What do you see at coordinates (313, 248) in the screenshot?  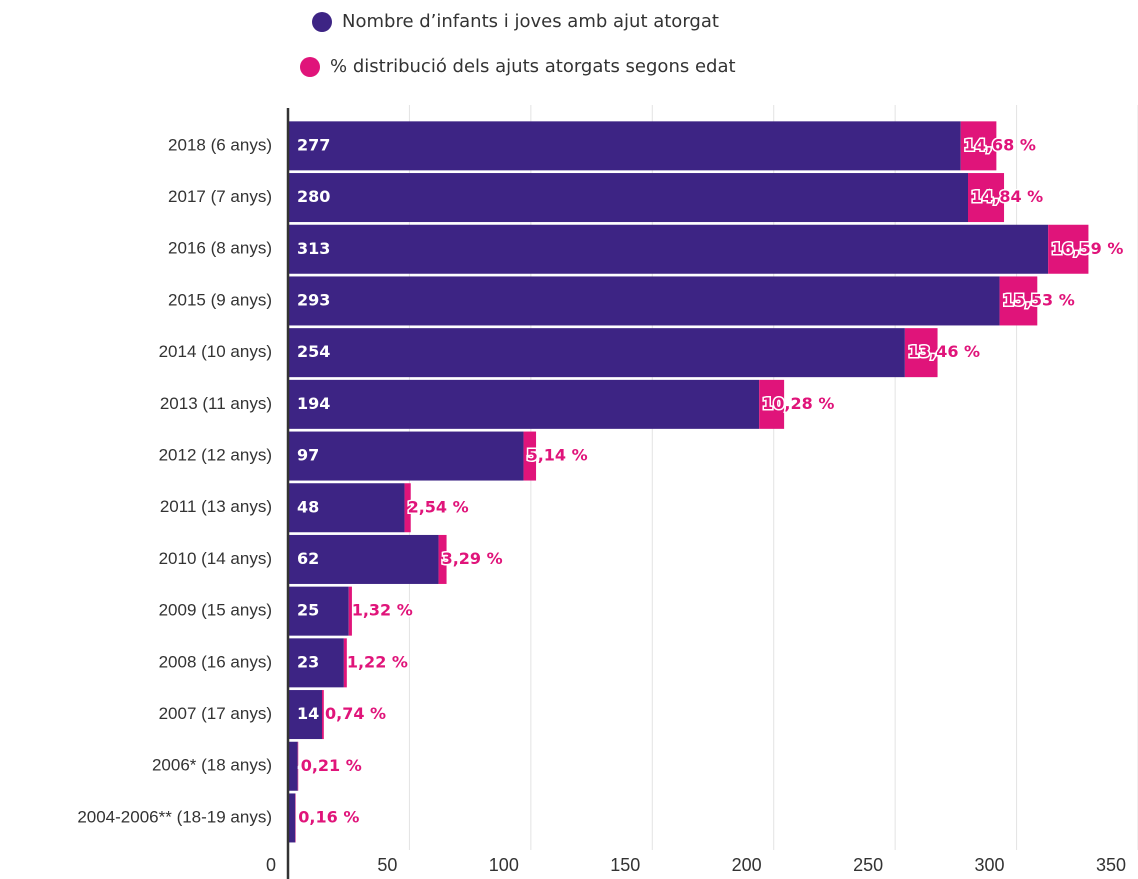 I see `data-label: 313` at bounding box center [313, 248].